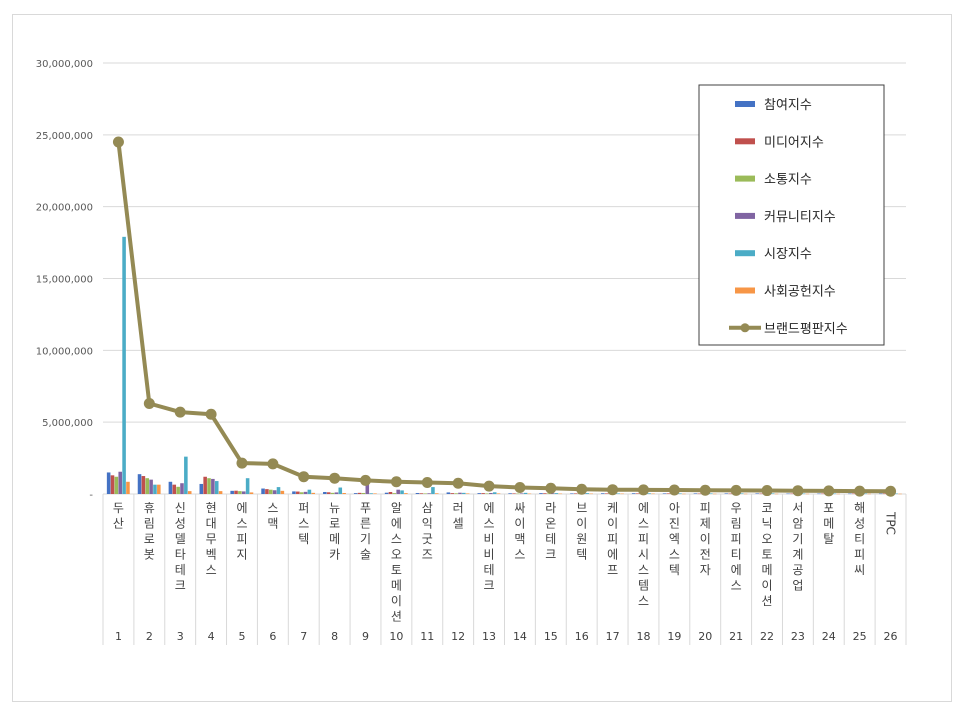  I want to click on bar-미디어지수-25, so click(853, 494).